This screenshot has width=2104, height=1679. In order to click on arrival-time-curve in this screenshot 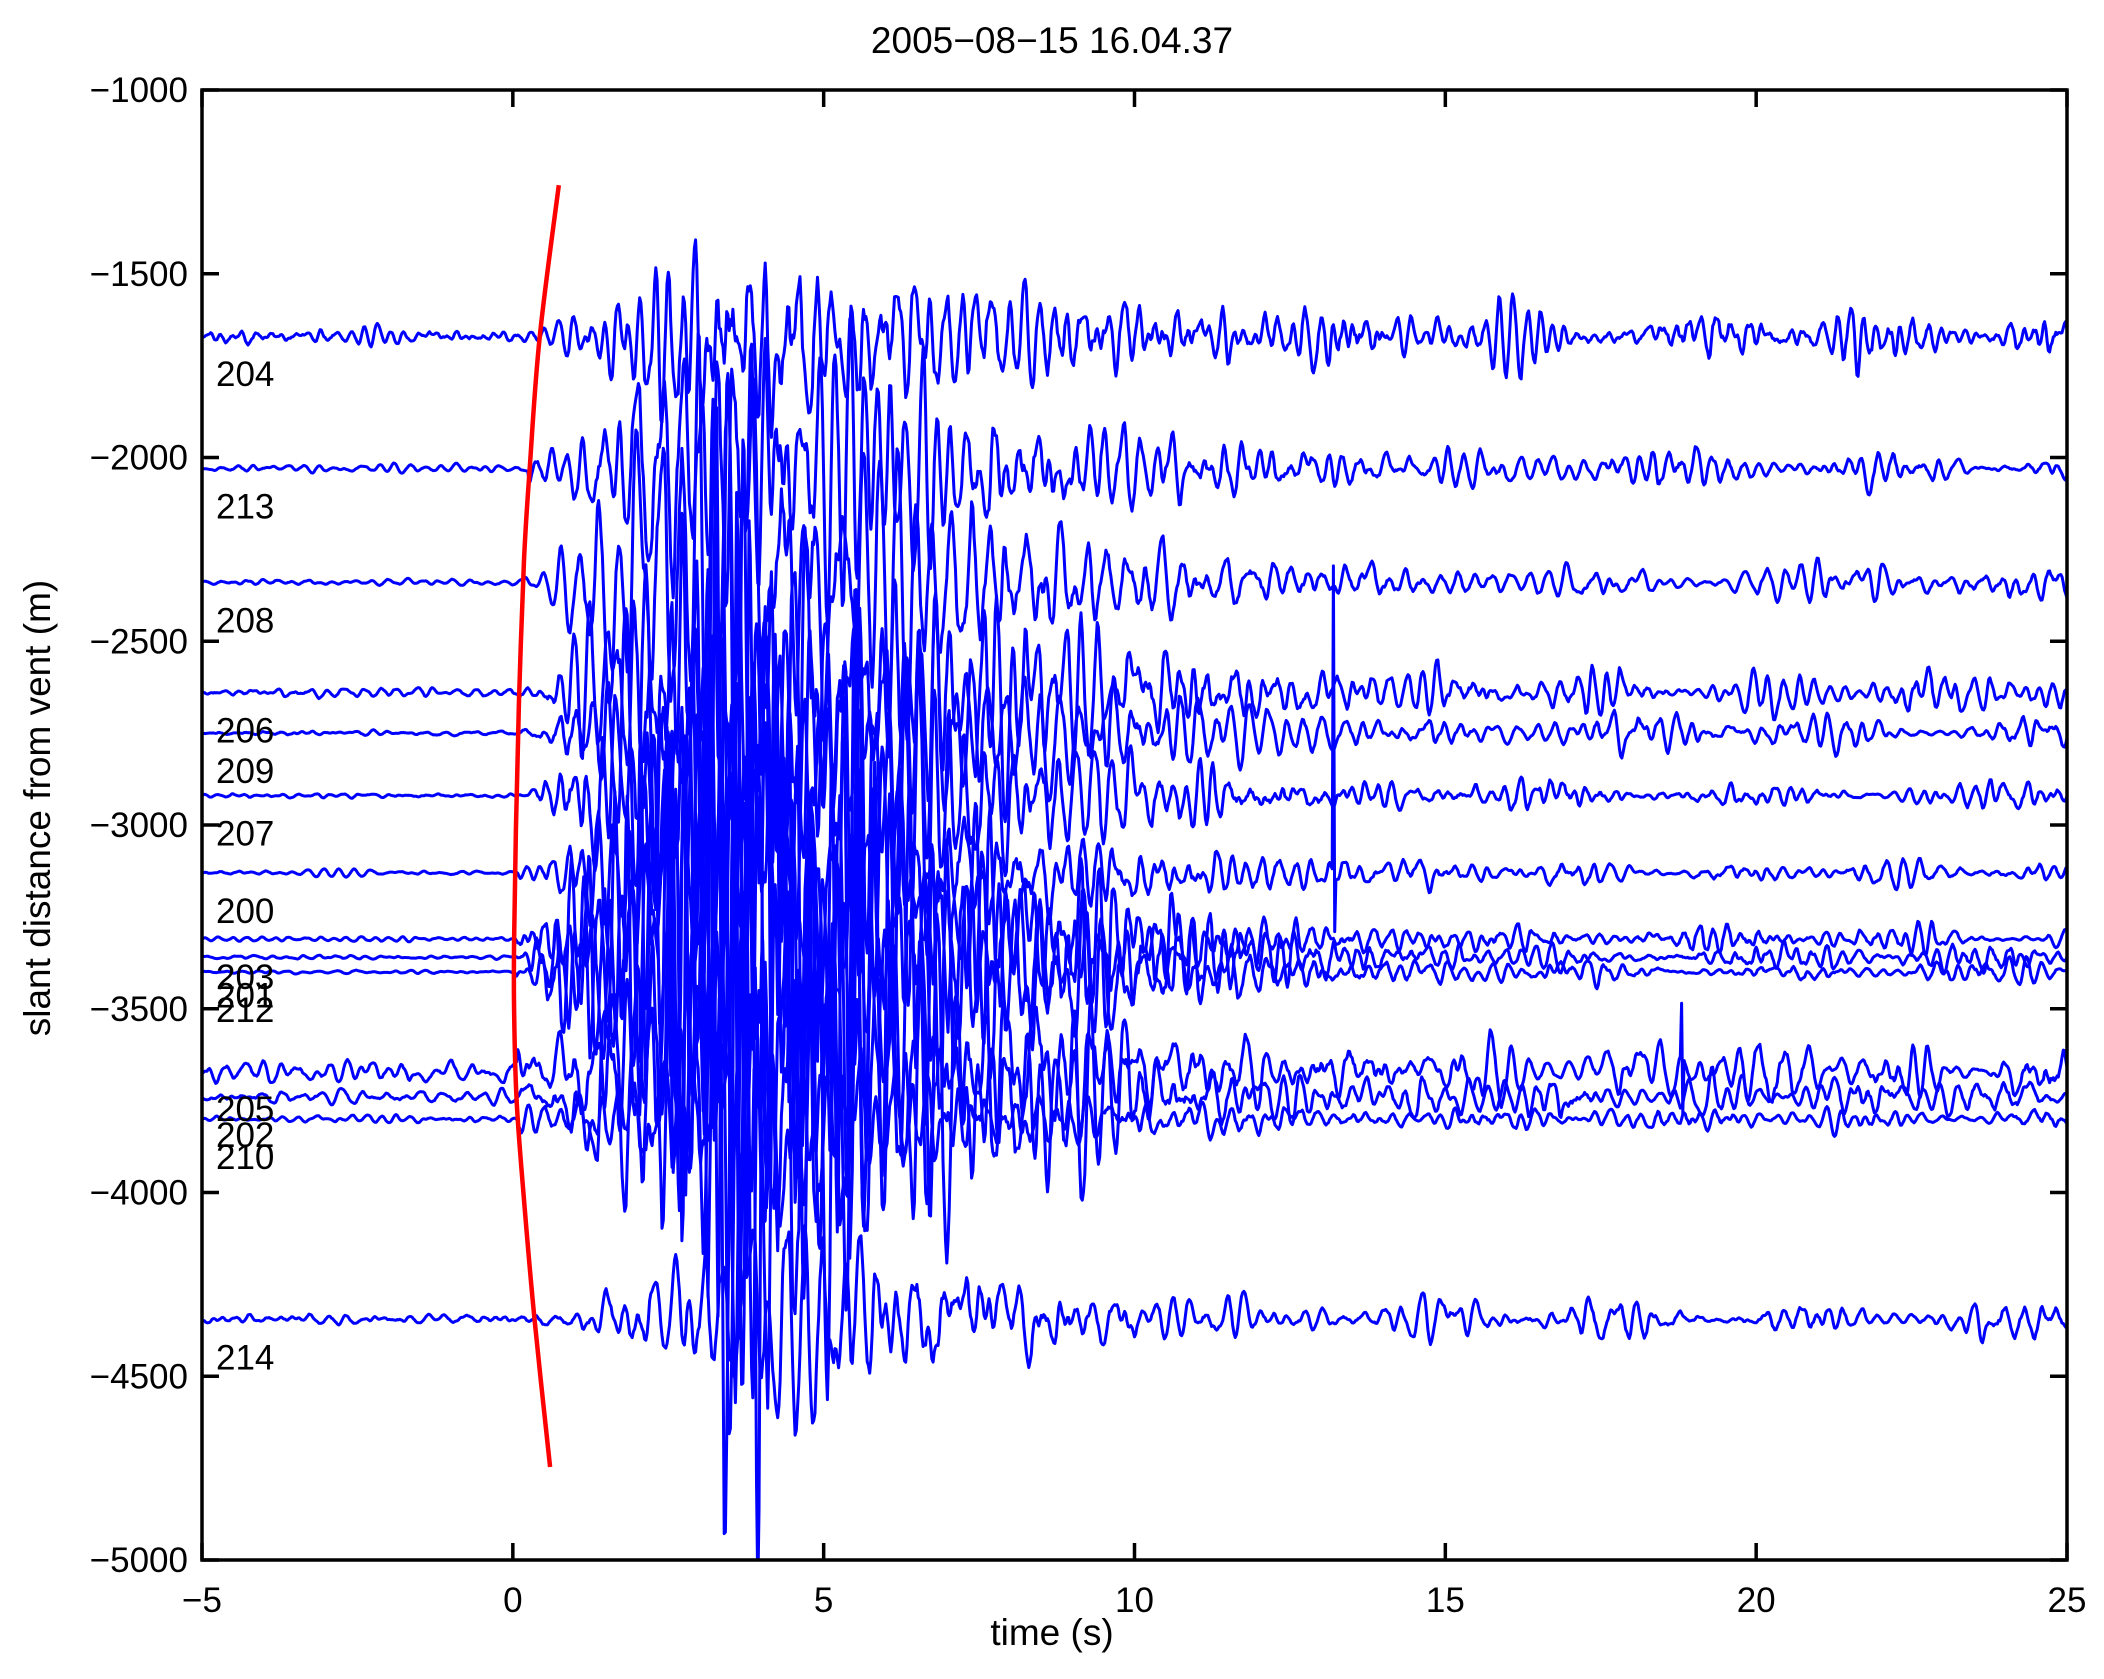, I will do `click(536, 826)`.